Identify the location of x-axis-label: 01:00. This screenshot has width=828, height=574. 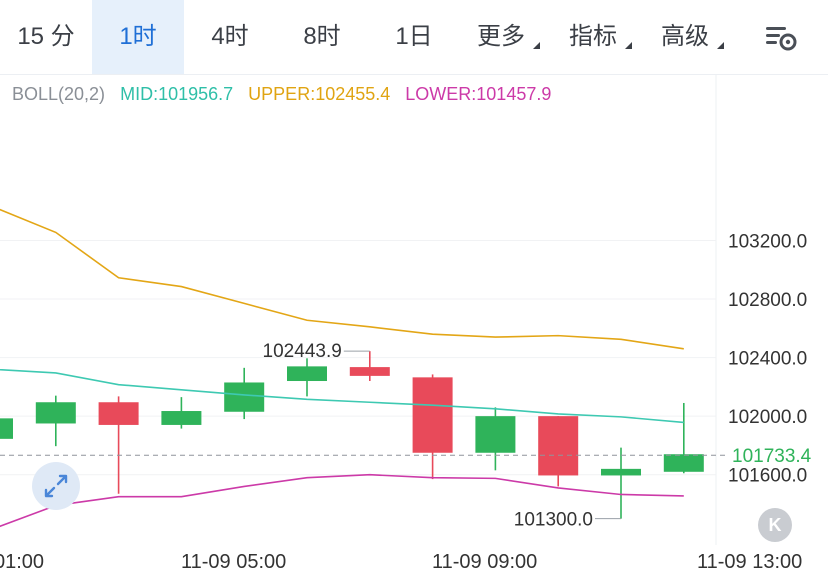
(22, 562).